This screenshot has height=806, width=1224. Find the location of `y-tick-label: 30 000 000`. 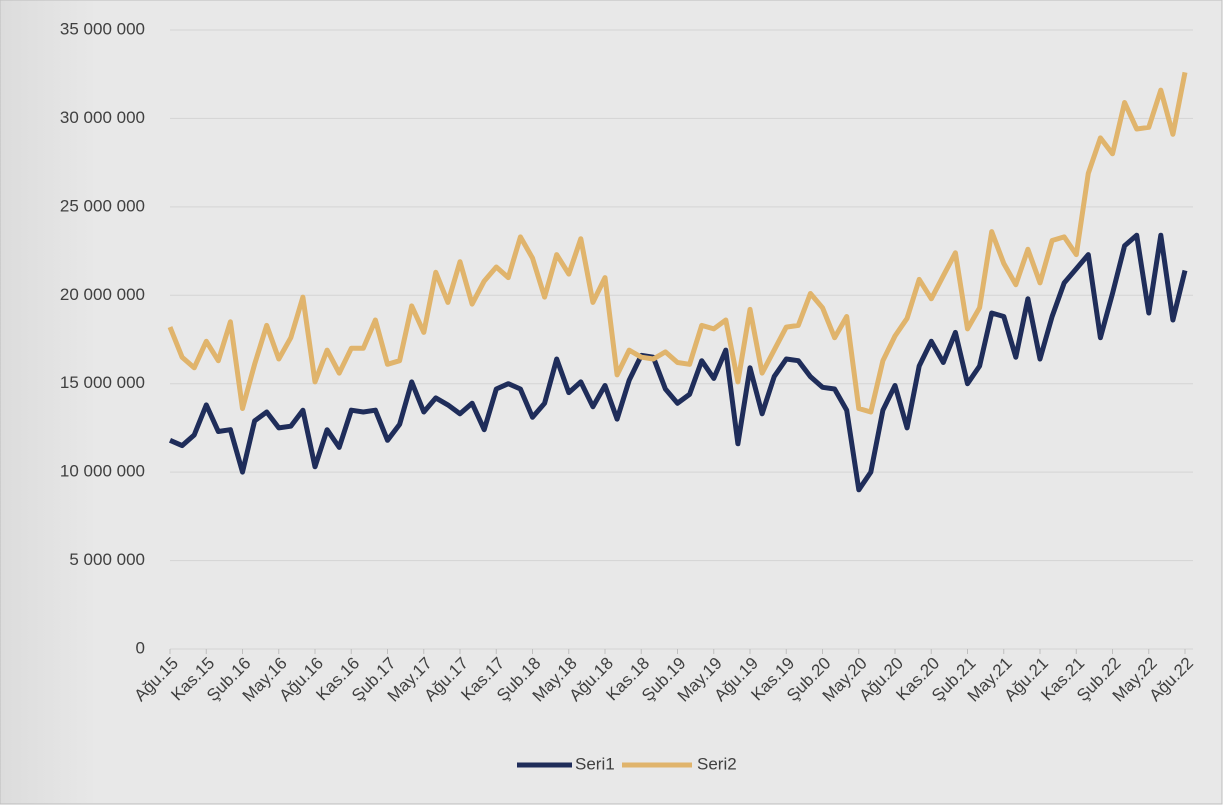

y-tick-label: 30 000 000 is located at coordinates (102, 117).